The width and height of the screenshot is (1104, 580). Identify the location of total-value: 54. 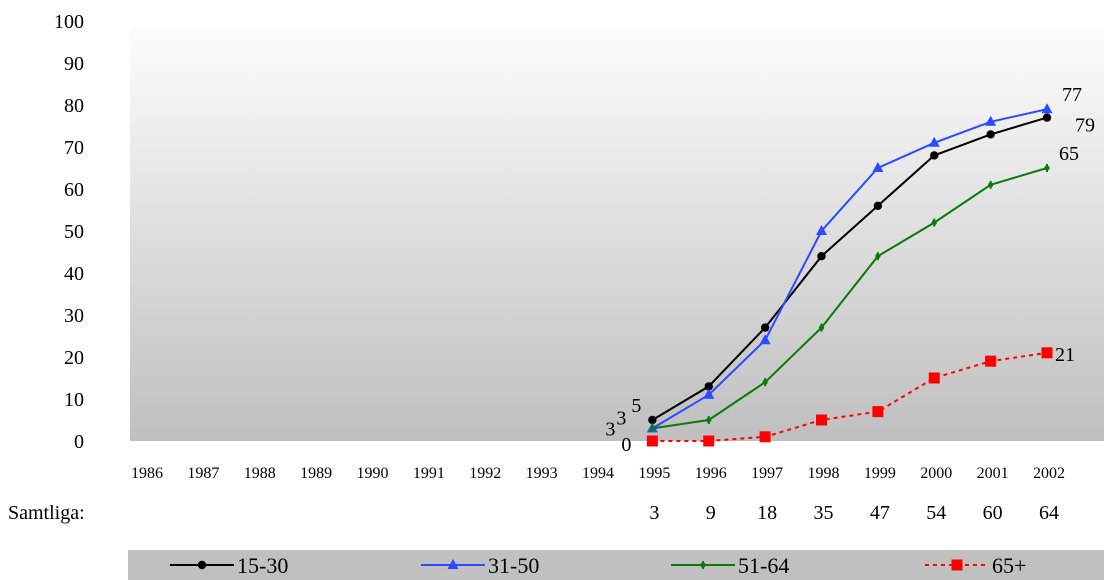
(936, 513).